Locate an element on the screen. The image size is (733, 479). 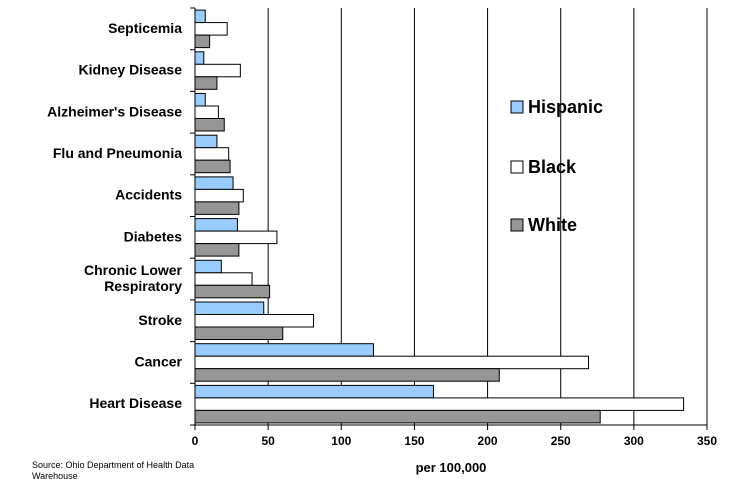
category-label: Diabetes is located at coordinates (153, 236).